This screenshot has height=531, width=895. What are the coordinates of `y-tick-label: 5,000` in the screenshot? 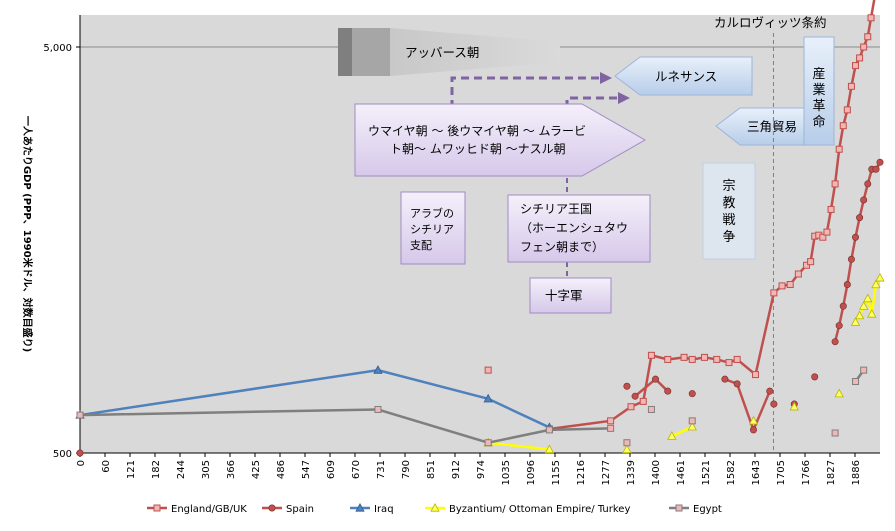 It's located at (57, 48).